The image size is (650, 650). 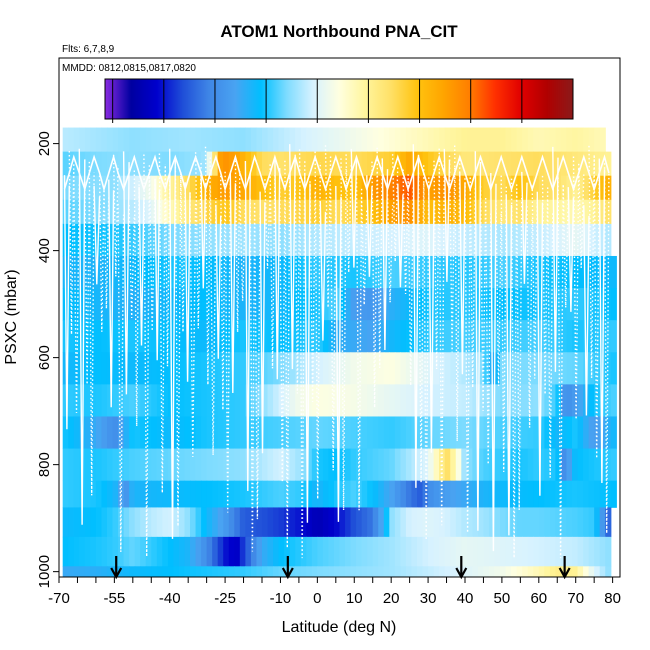 What do you see at coordinates (428, 598) in the screenshot?
I see `x-tick-label: 30` at bounding box center [428, 598].